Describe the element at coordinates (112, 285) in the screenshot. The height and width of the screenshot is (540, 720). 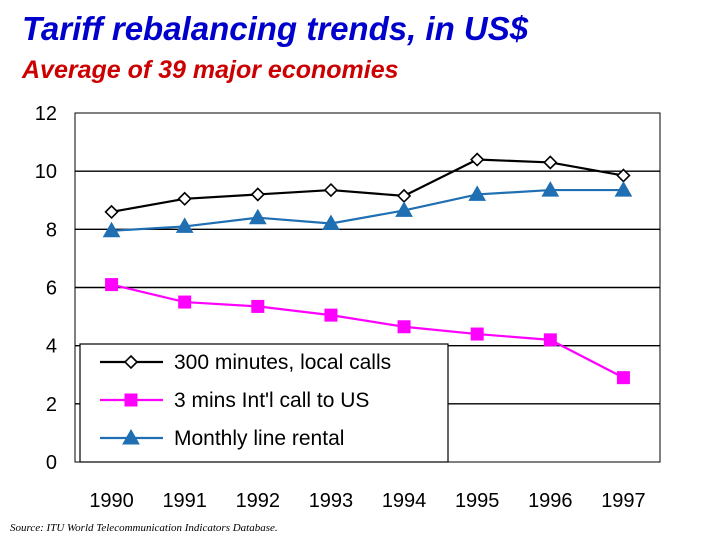
I see `point-intl-call-1990` at that location.